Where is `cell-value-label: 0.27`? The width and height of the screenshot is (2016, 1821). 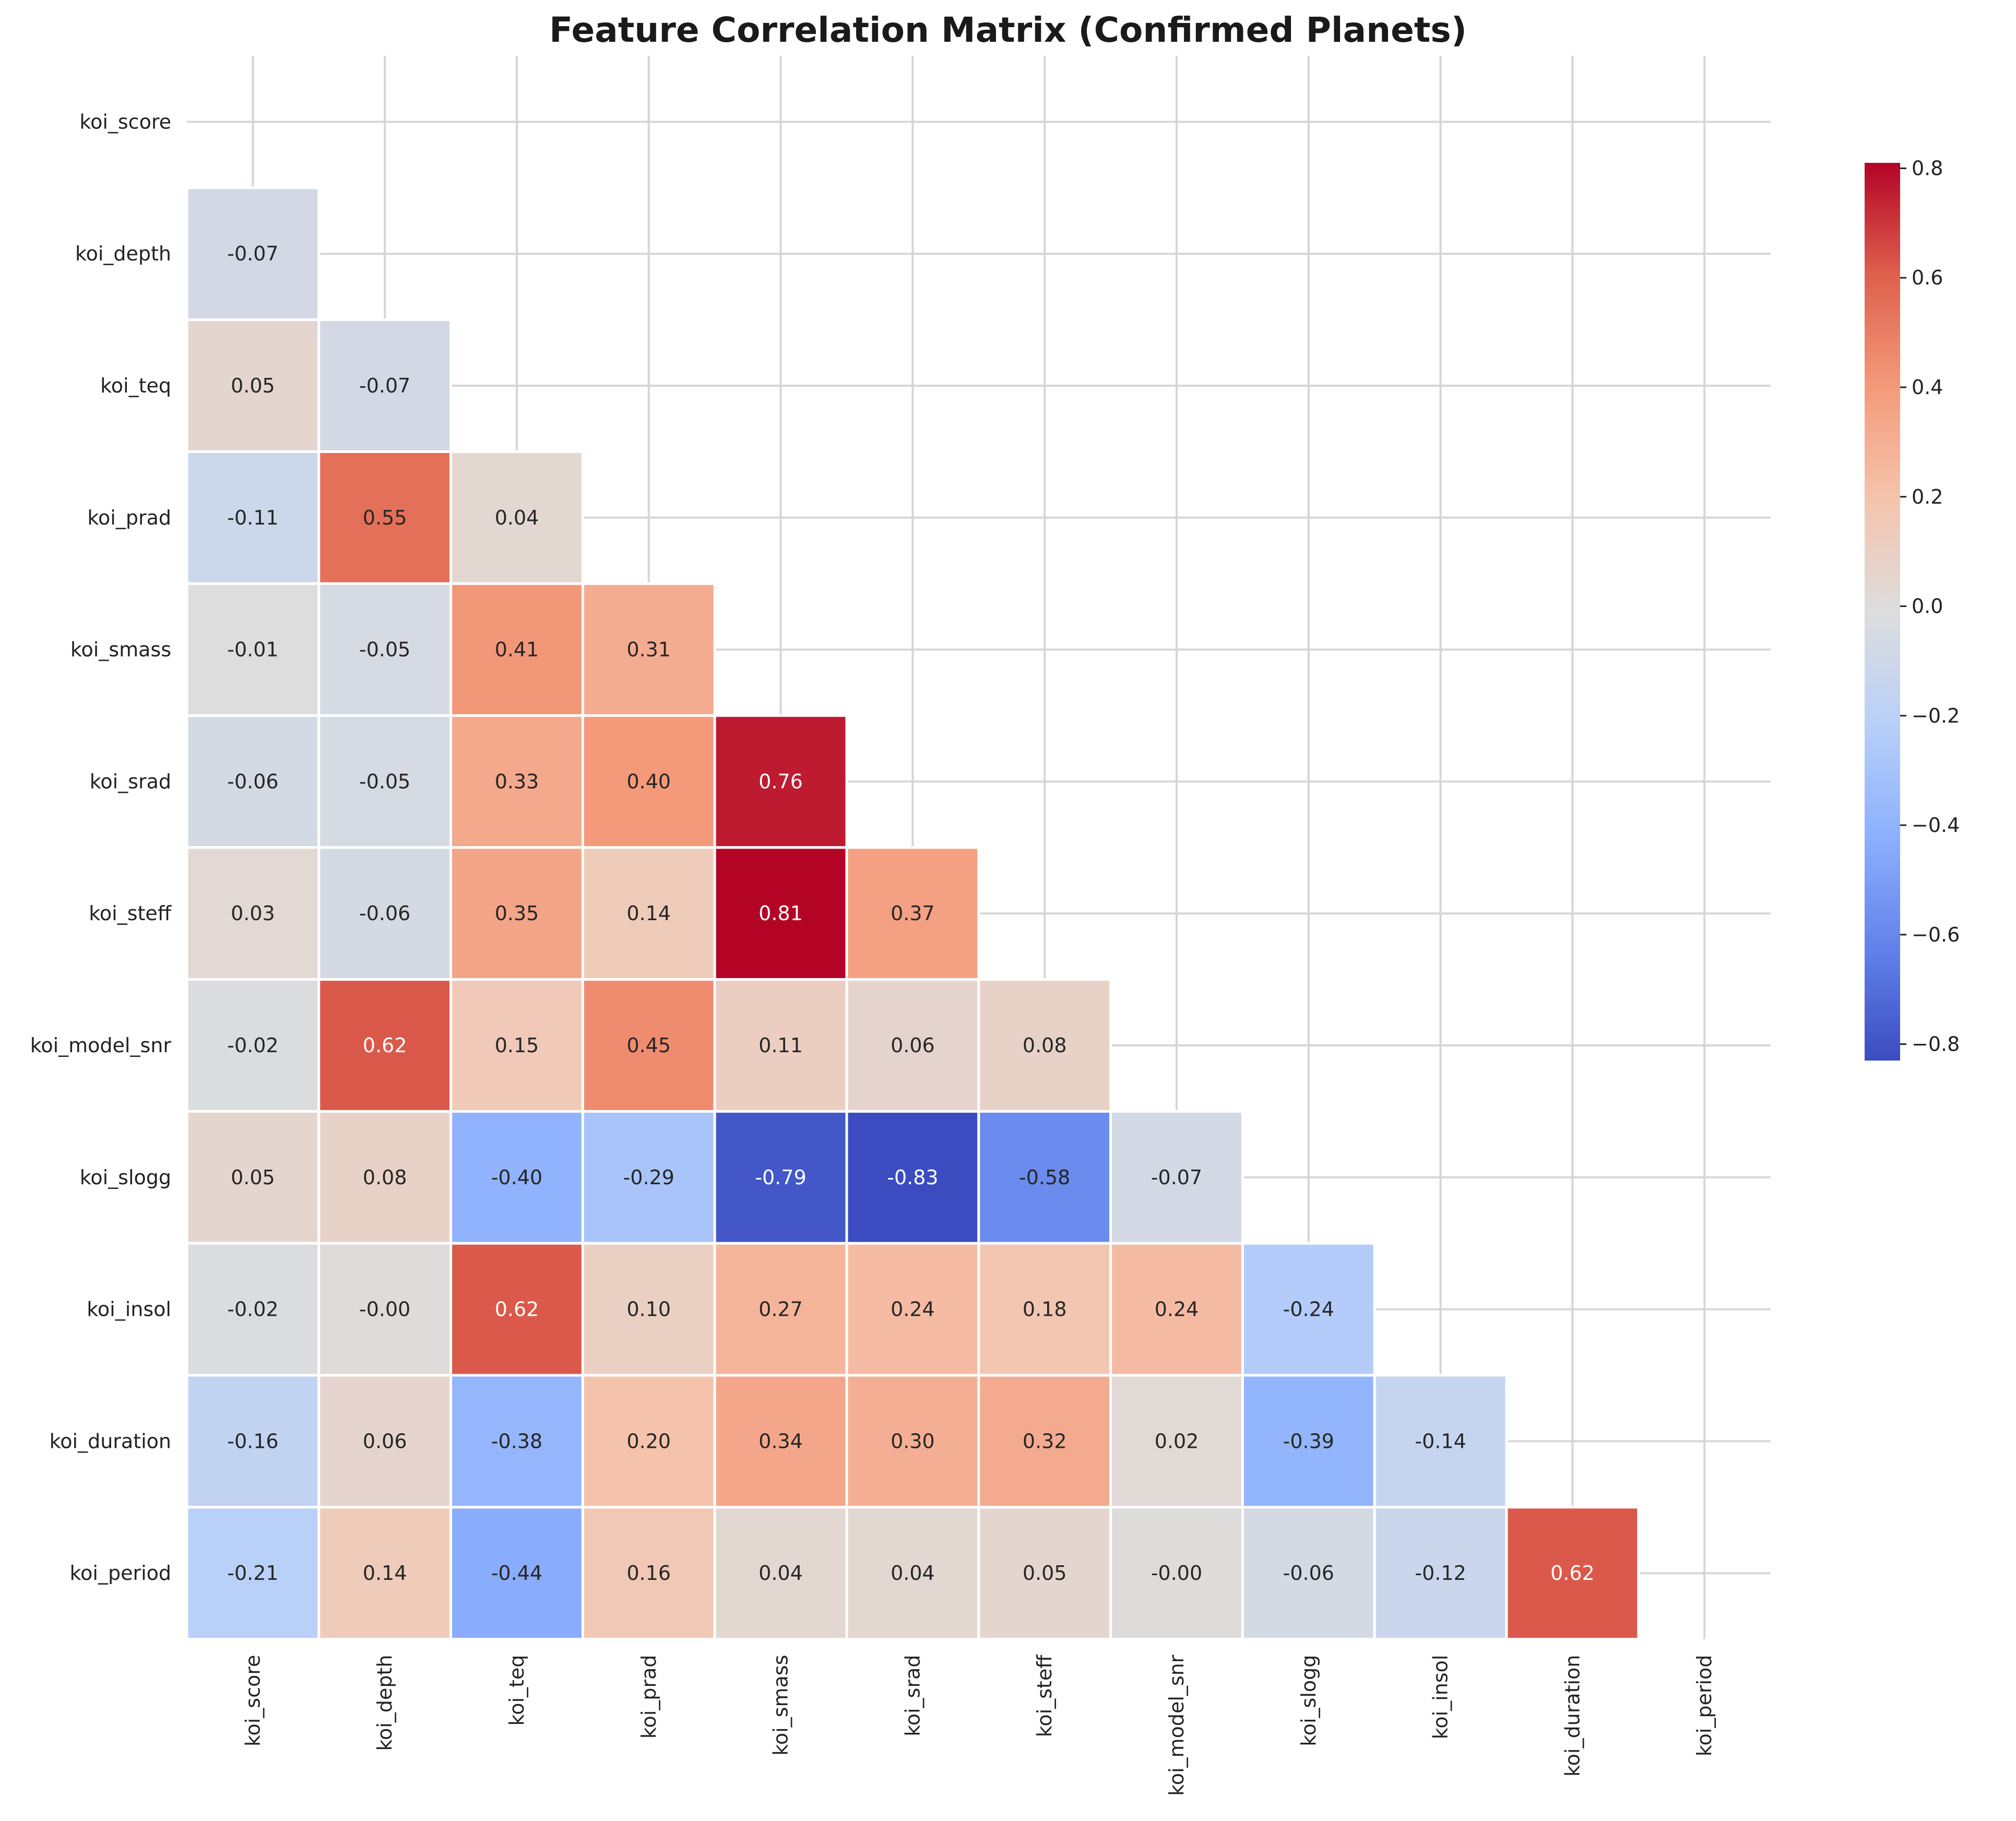 cell-value-label: 0.27 is located at coordinates (780, 1309).